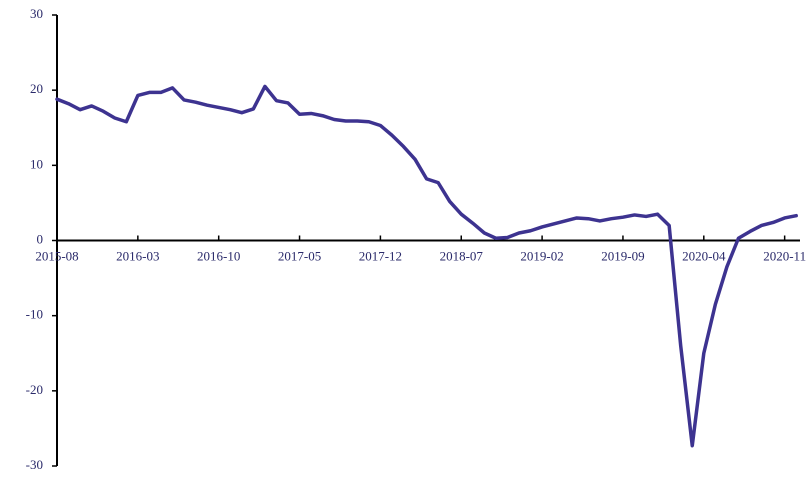 The image size is (811, 478). Describe the element at coordinates (784, 255) in the screenshot. I see `x-tick-label: 2020-11` at that location.